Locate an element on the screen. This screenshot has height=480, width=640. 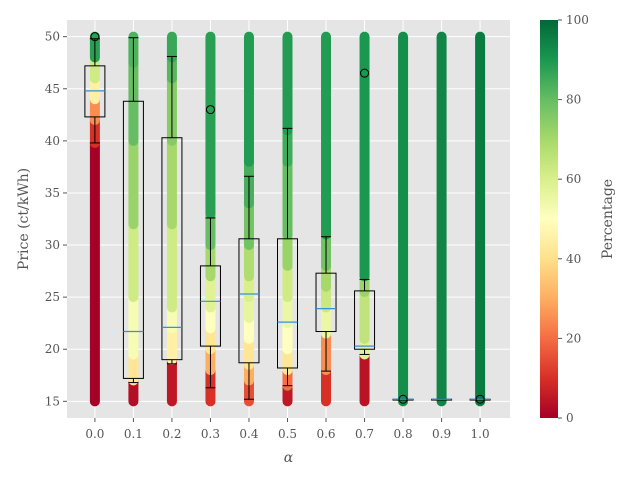
x-tick-label: 0.9 is located at coordinates (441, 434).